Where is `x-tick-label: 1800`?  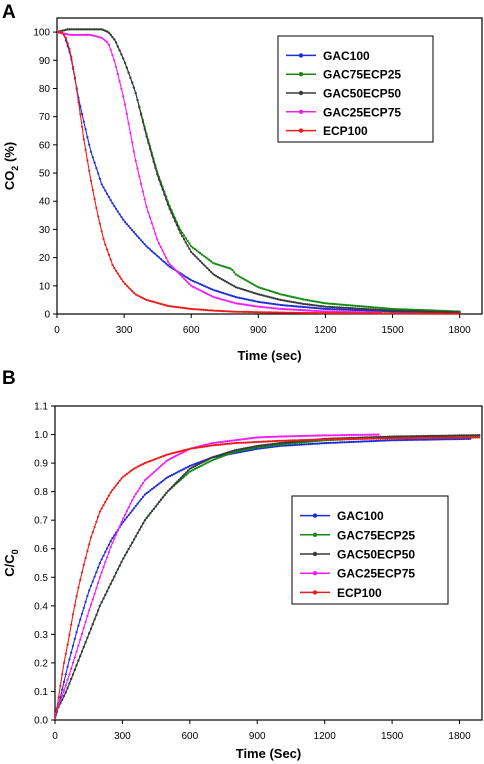 x-tick-label: 1800 is located at coordinates (460, 330).